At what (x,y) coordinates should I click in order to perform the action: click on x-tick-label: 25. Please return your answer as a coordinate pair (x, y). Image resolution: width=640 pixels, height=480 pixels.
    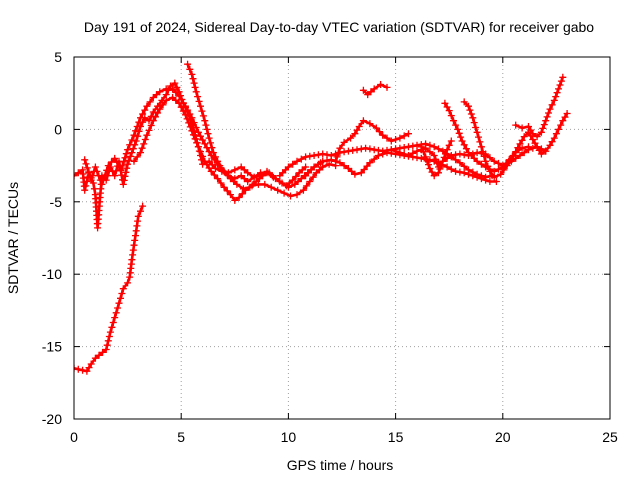
    Looking at the image, I should click on (610, 437).